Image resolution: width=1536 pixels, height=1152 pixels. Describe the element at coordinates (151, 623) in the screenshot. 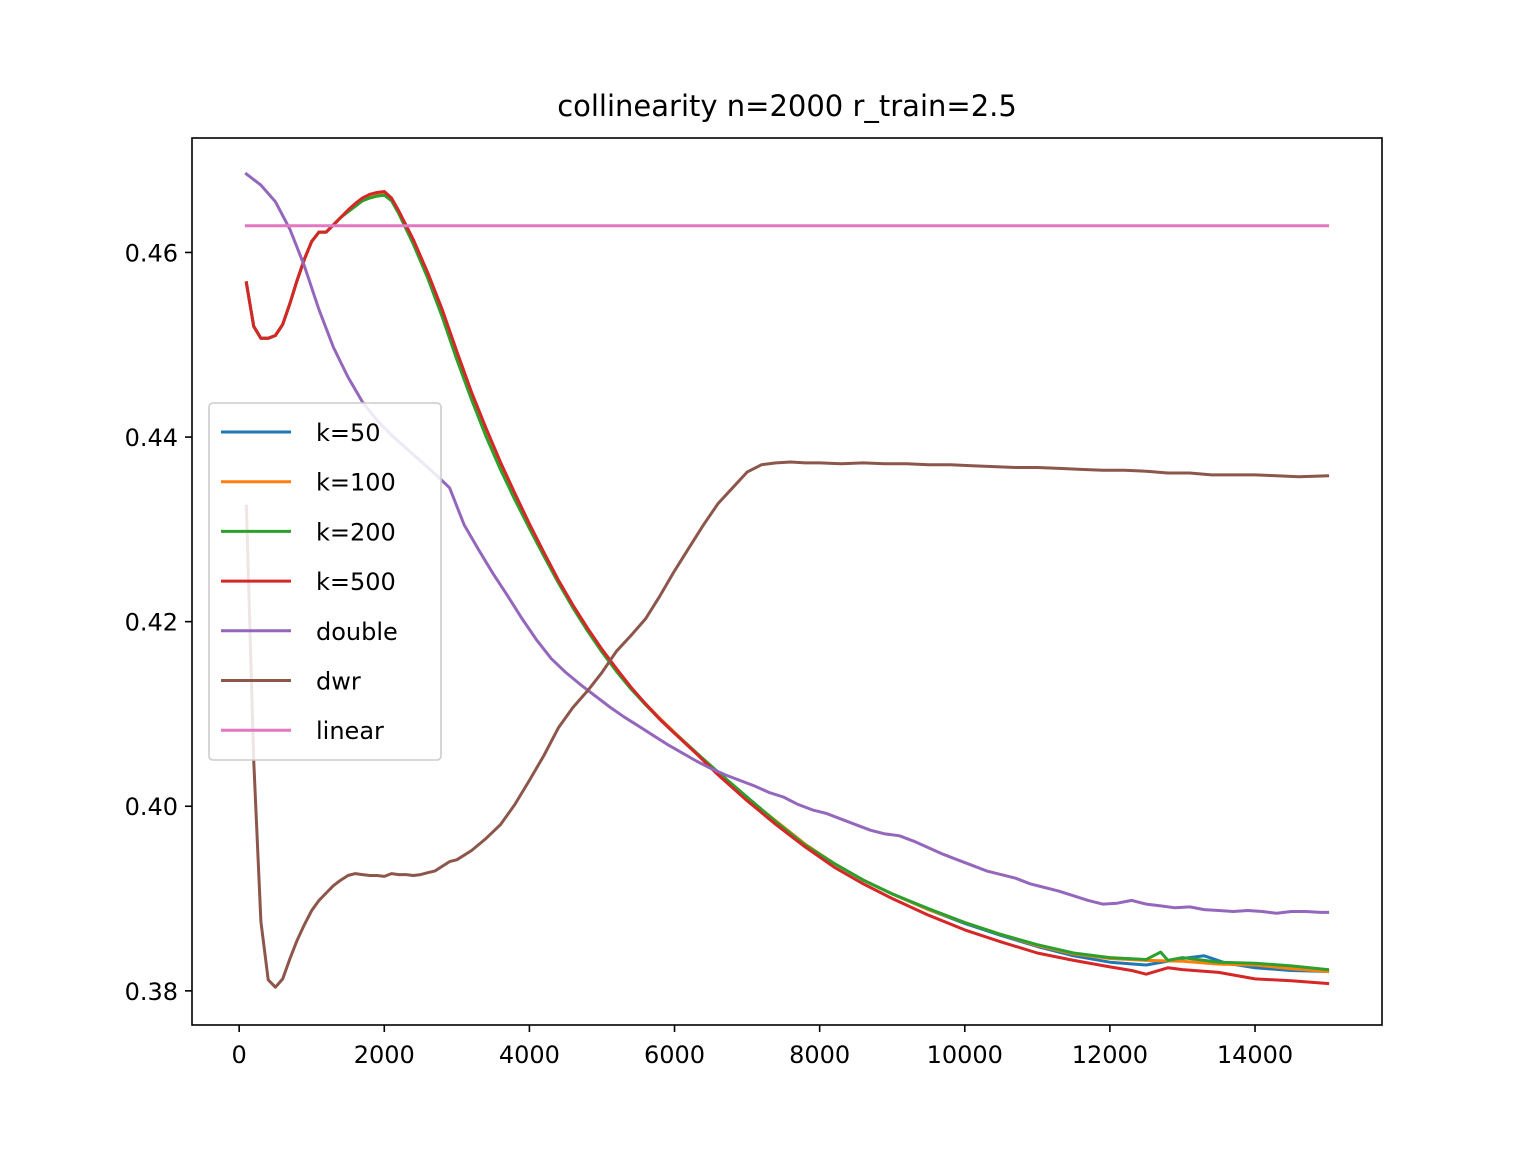

I see `y-tick-label: 0.42` at that location.